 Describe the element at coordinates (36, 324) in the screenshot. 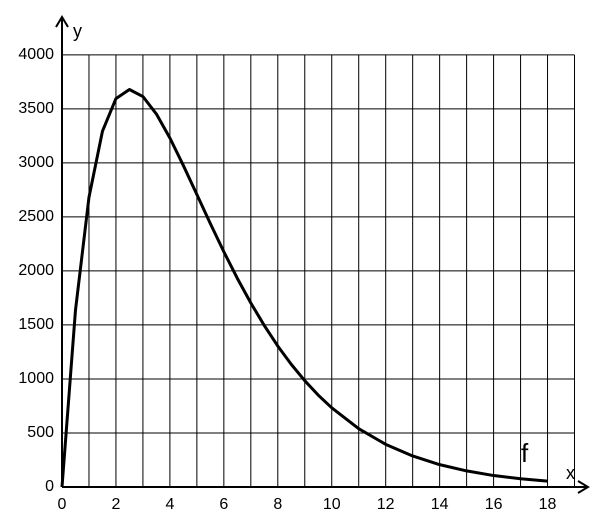

I see `y-tick-label: 1500` at that location.